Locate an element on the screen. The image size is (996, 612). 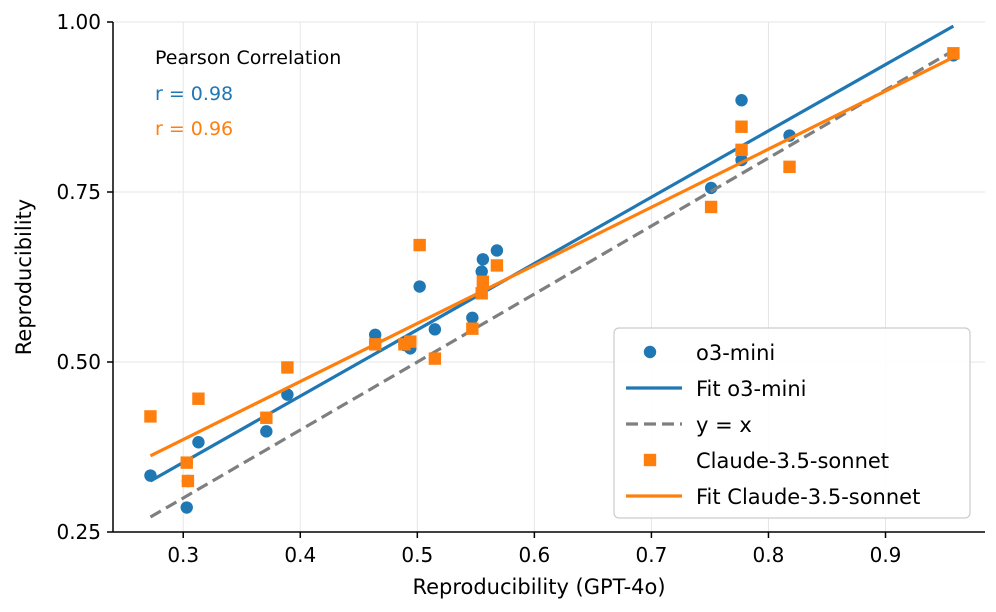
x-tick-label: 0.6 is located at coordinates (534, 555).